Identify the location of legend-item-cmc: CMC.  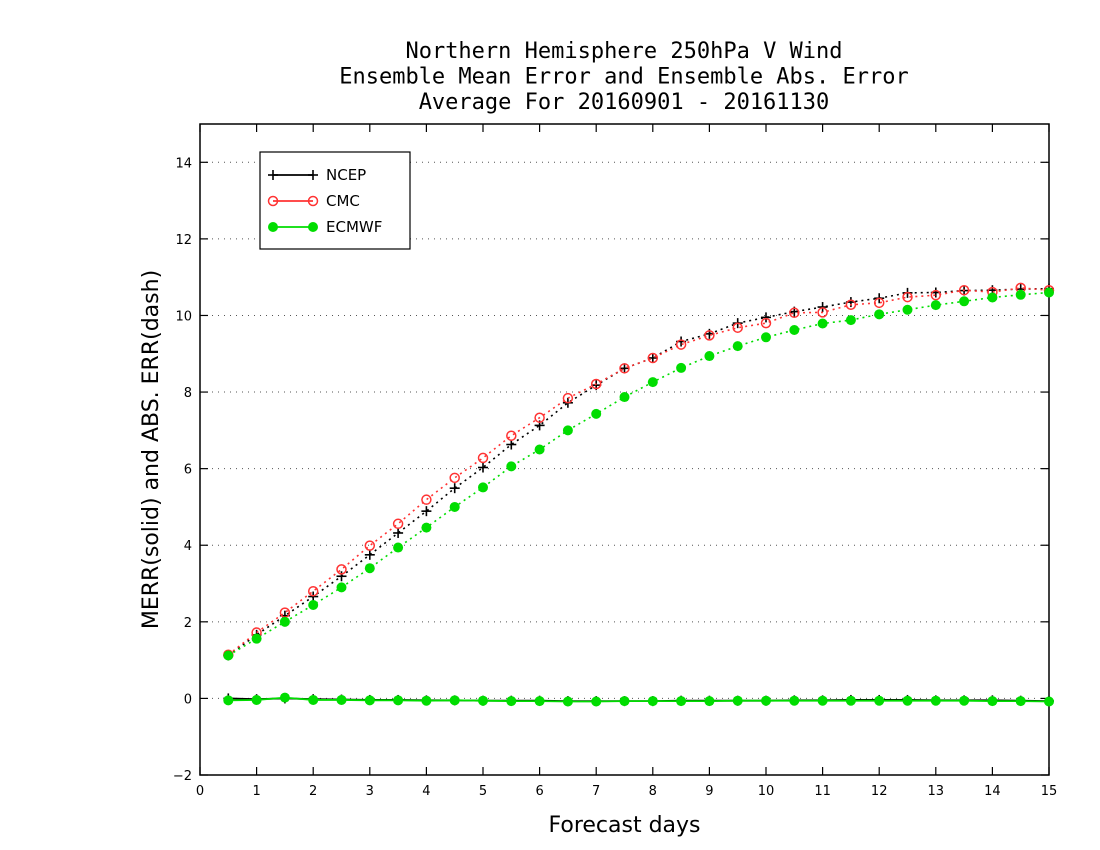
(313, 201).